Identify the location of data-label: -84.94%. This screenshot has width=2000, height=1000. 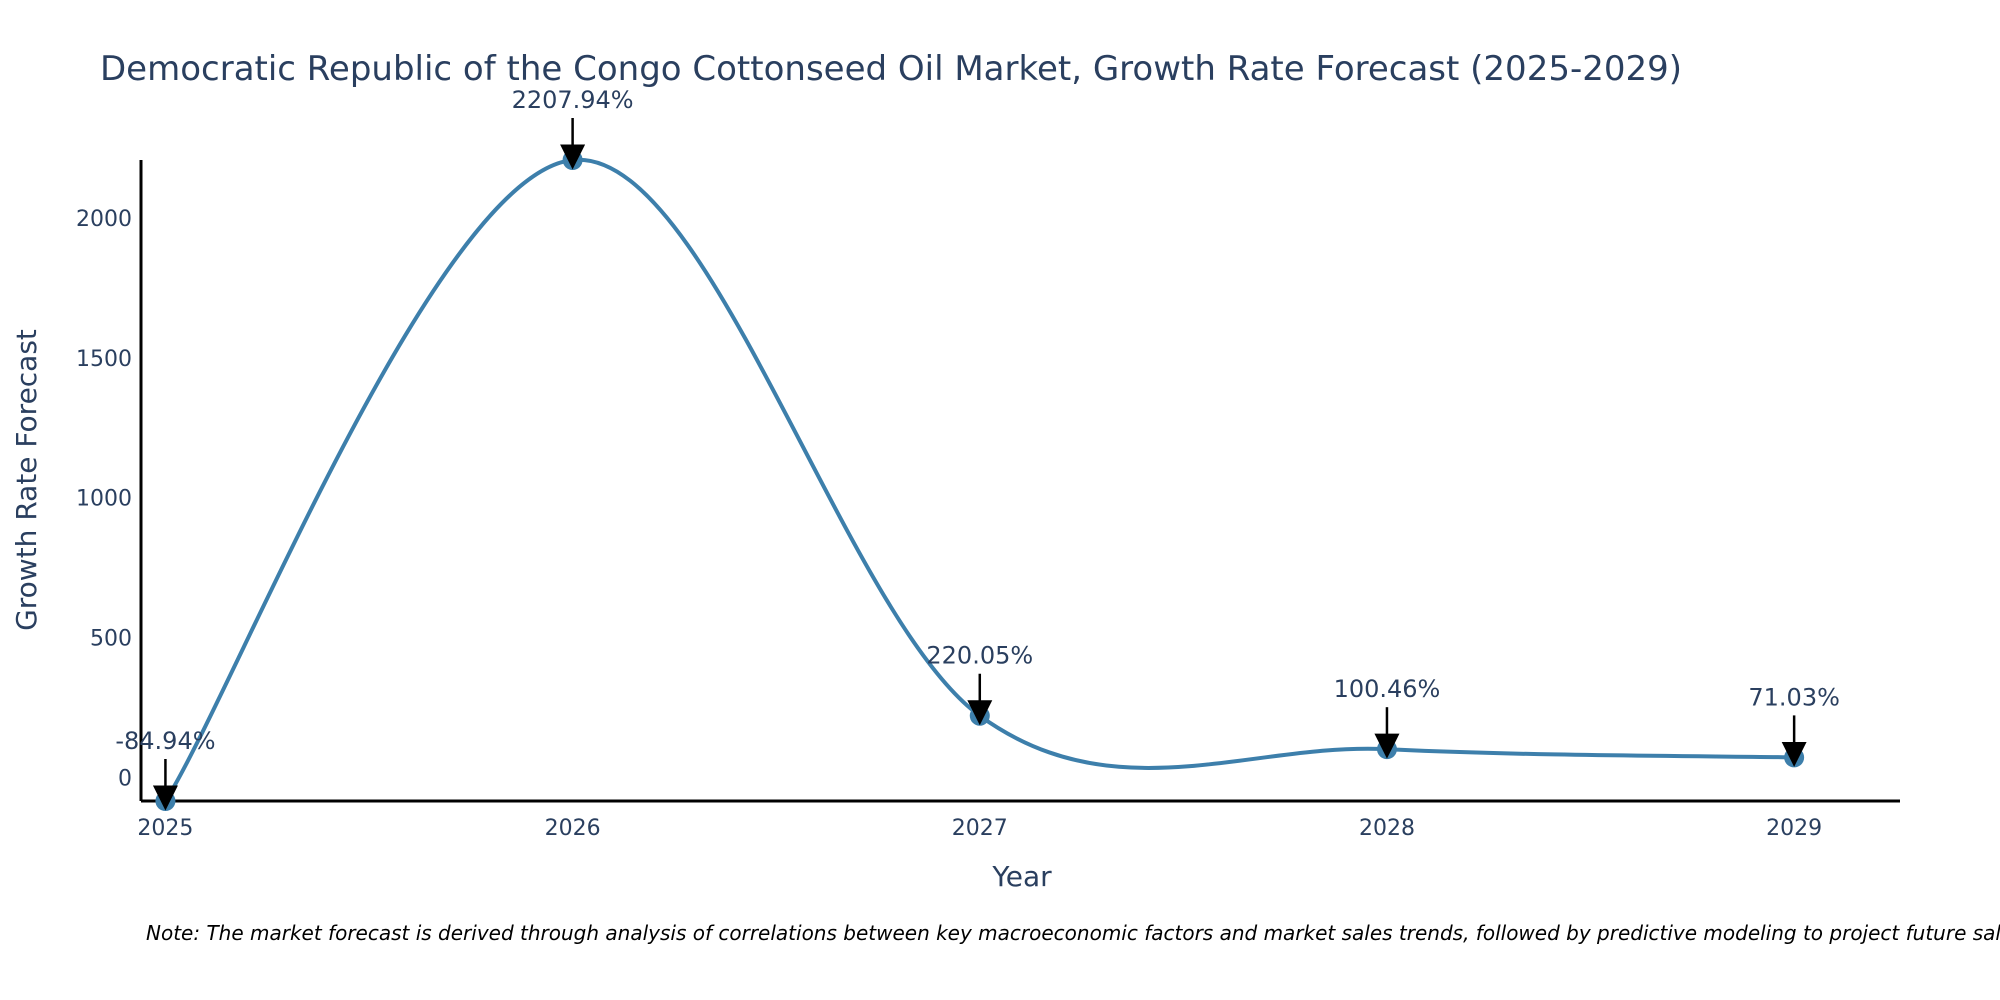
(165, 741).